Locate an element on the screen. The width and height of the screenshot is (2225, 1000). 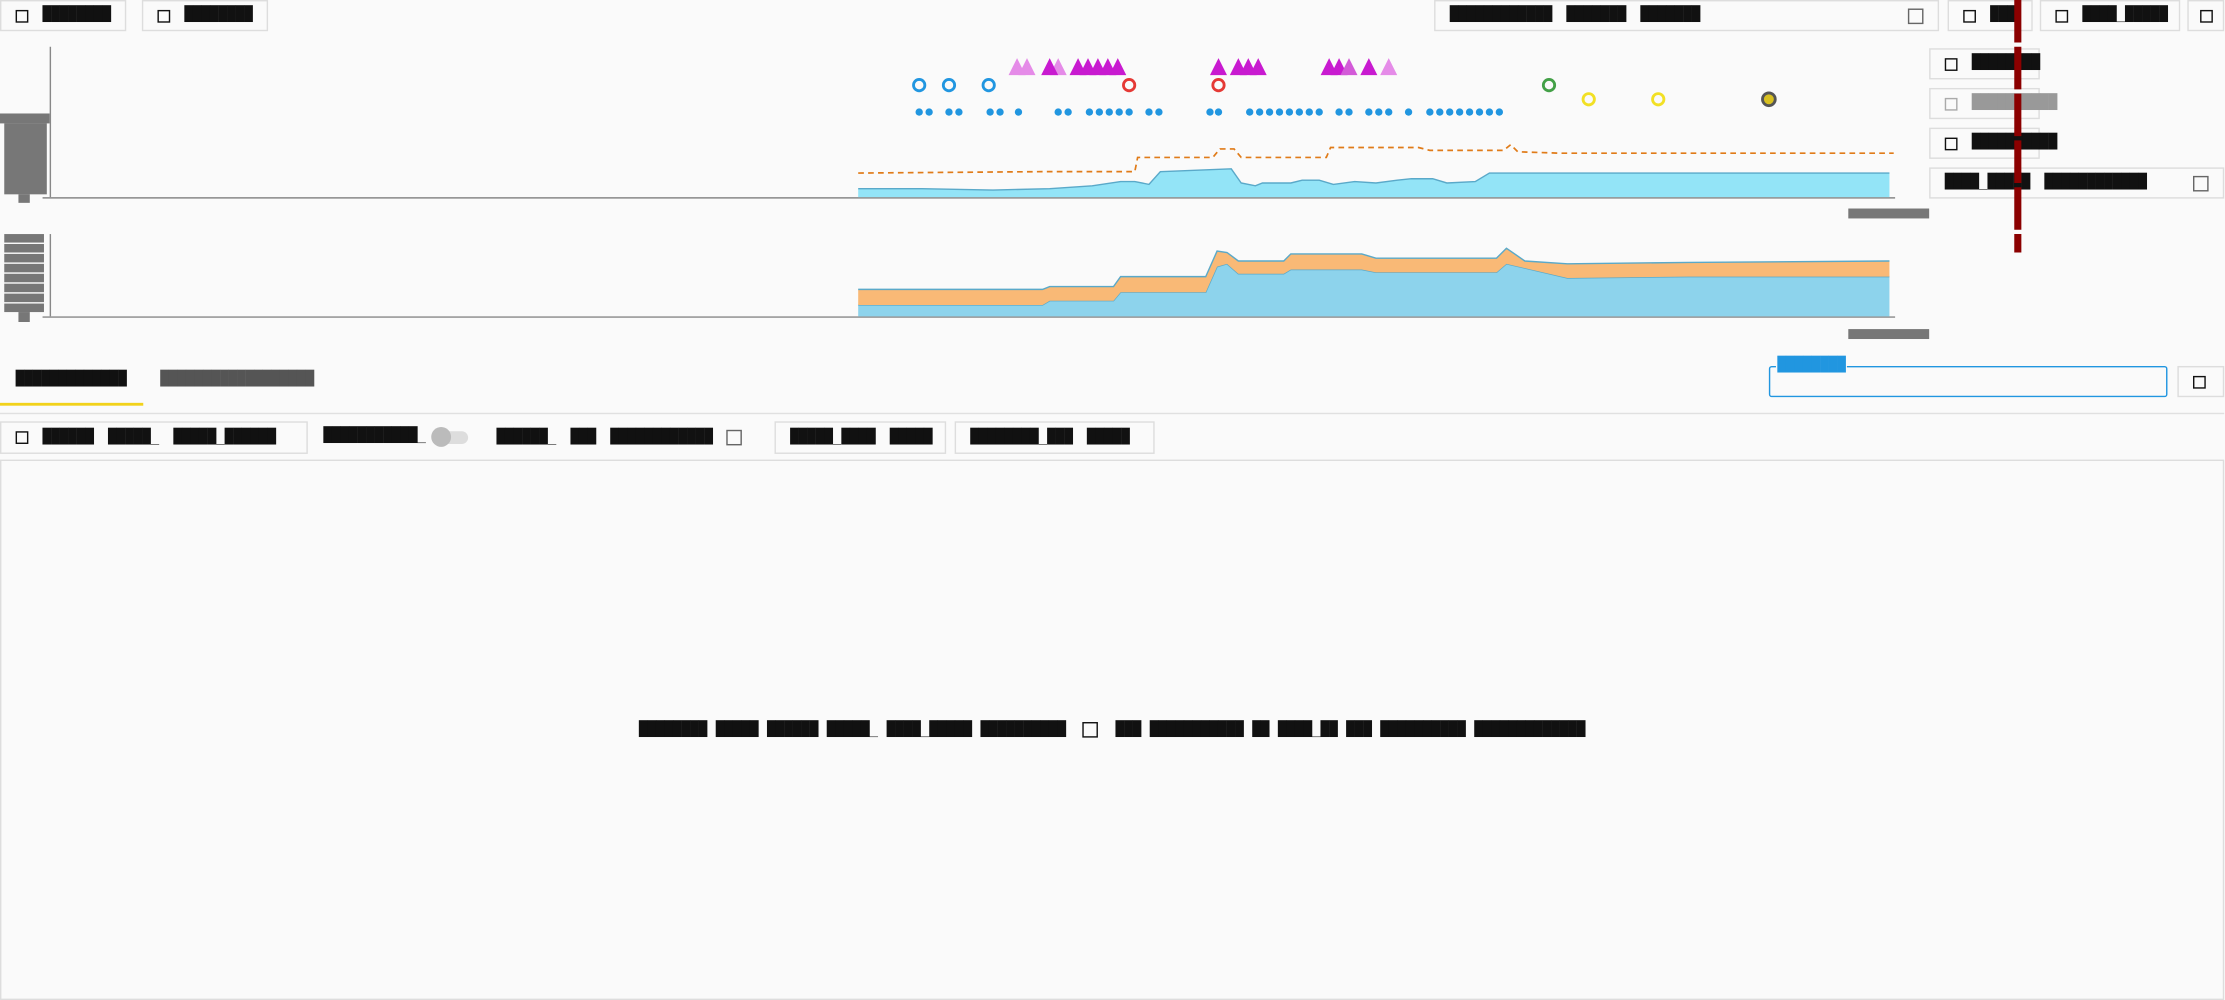
toggle-label: ███████████_ is located at coordinates (374, 436).